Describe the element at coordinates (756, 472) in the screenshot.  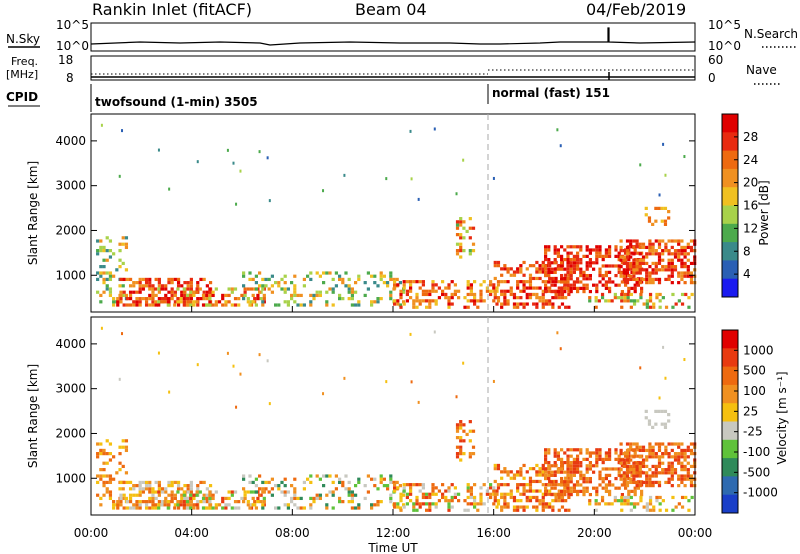
I see `colorbar-tick-label: -500` at that location.